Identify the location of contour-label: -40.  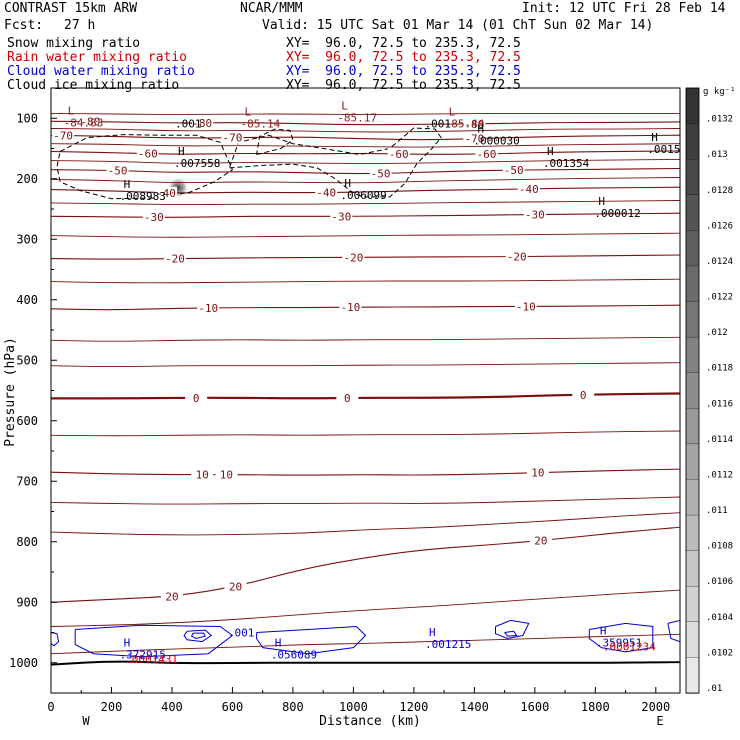
(326, 192).